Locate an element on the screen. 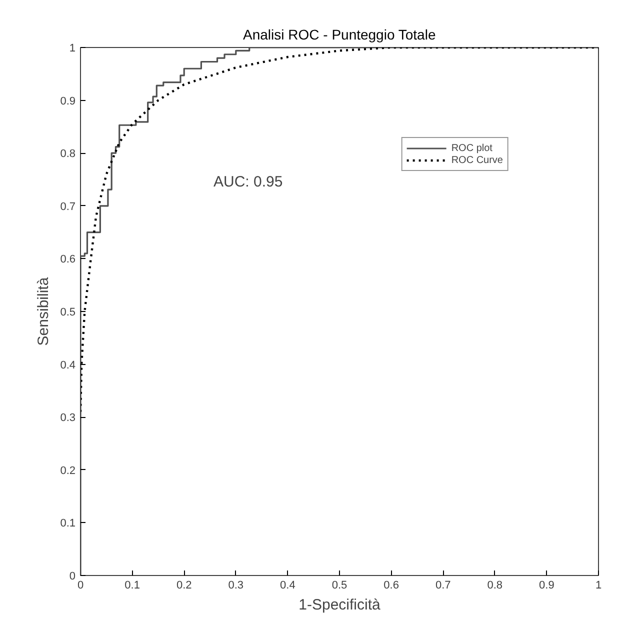  y-tick-label: 0.6 is located at coordinates (68, 260).